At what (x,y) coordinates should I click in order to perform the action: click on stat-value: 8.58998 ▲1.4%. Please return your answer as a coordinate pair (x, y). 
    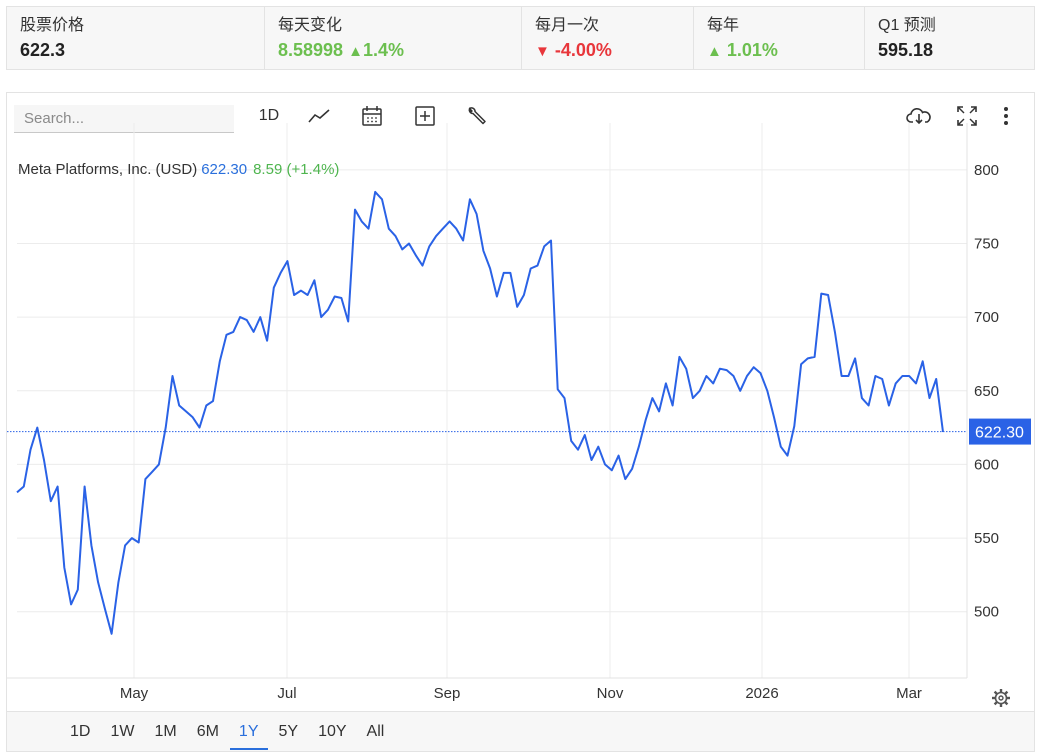
    Looking at the image, I should click on (399, 51).